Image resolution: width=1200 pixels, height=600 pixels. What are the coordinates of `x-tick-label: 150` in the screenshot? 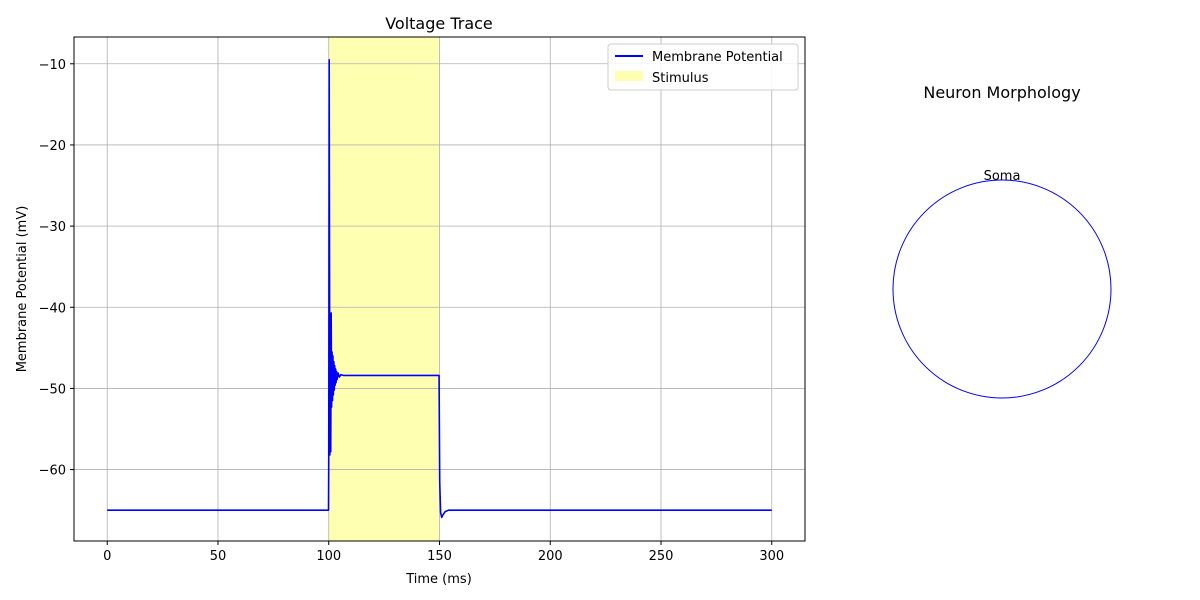 It's located at (439, 556).